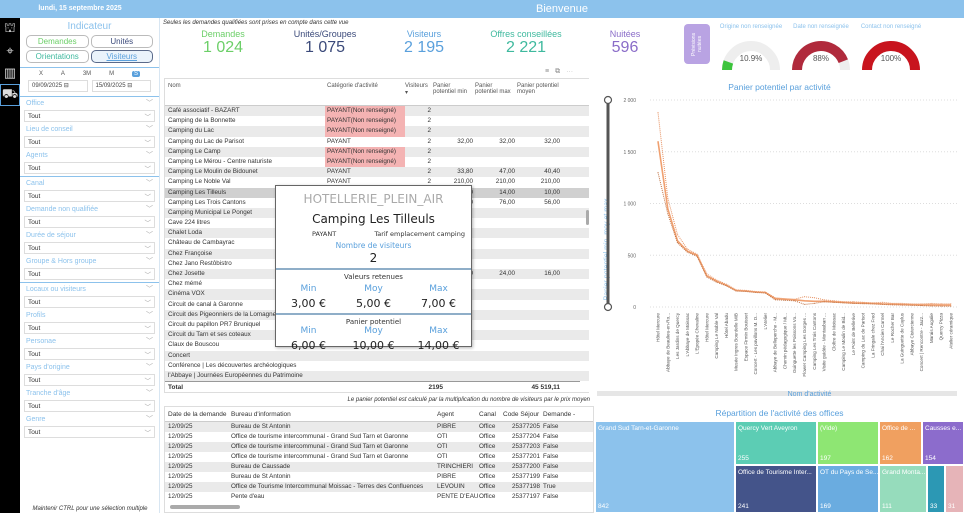 The image size is (964, 513). What do you see at coordinates (89, 103) in the screenshot?
I see `slicer-label: Office ﹀` at bounding box center [89, 103].